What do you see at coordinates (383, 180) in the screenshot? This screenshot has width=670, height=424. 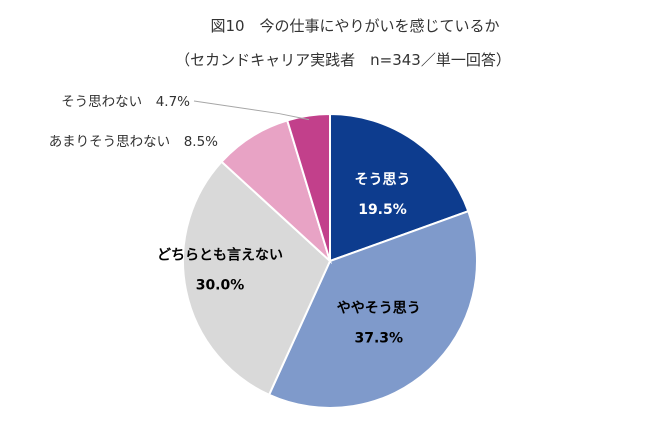 I see `slice-category-label: そう思う` at bounding box center [383, 180].